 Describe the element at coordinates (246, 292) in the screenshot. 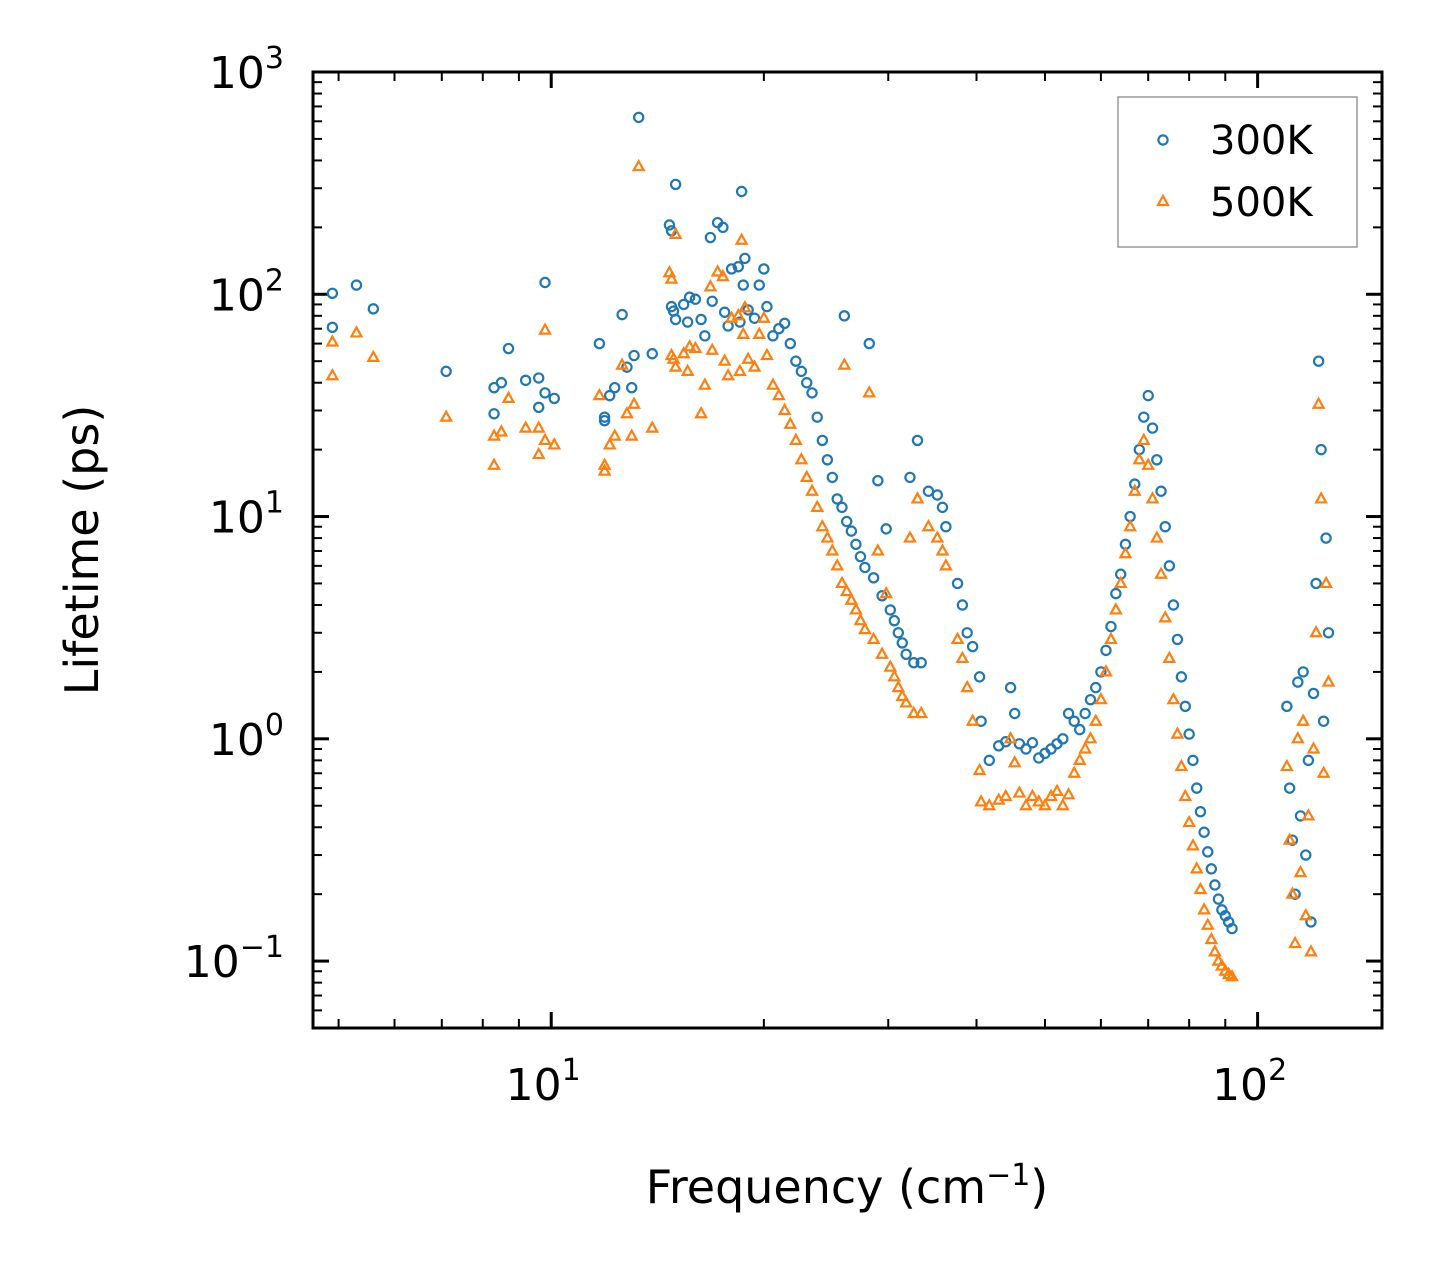

I see `y-tick-label: 10²` at that location.